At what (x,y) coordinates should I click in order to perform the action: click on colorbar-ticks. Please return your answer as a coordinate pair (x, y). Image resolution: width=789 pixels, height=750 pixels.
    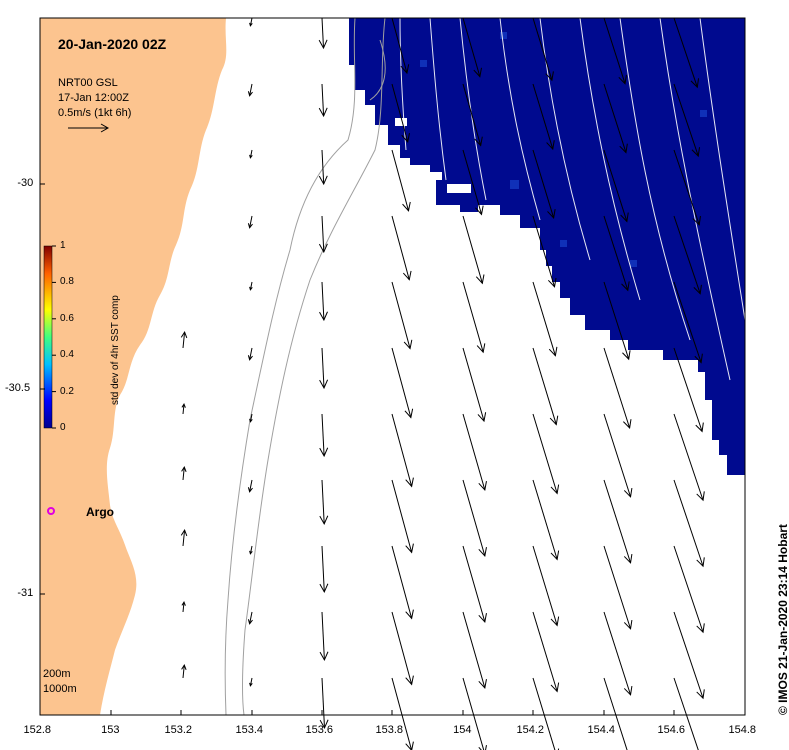
    Looking at the image, I should click on (54, 337).